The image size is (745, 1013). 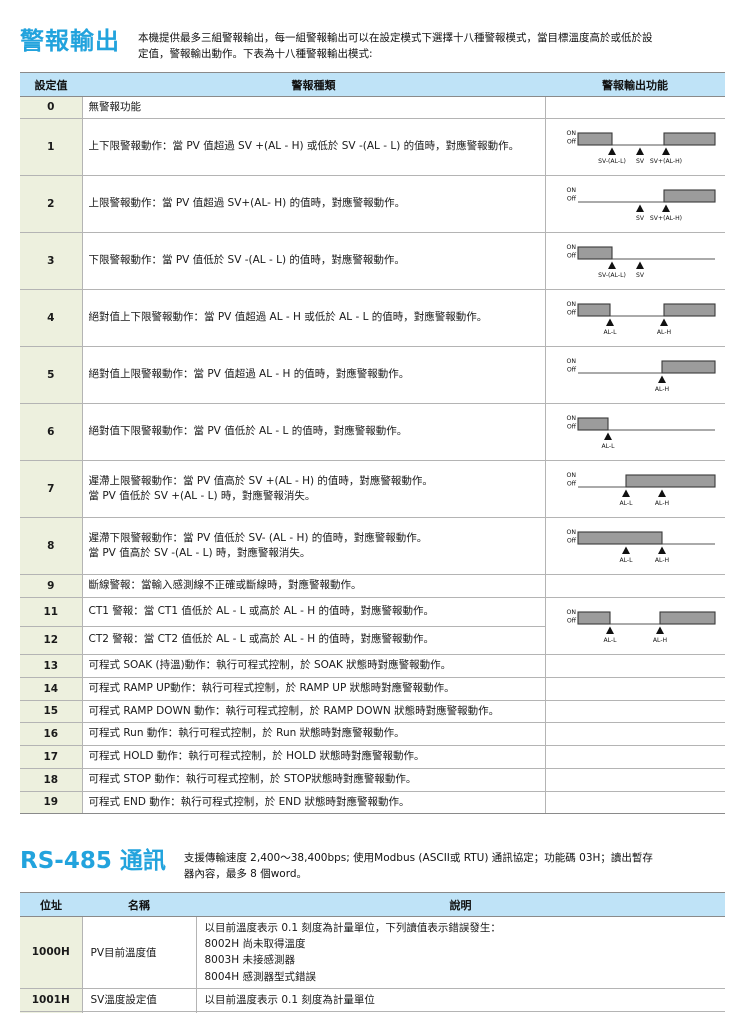 What do you see at coordinates (245, 874) in the screenshot?
I see `rs485-desc-line-2: 器內容，最多 8 個word。` at bounding box center [245, 874].